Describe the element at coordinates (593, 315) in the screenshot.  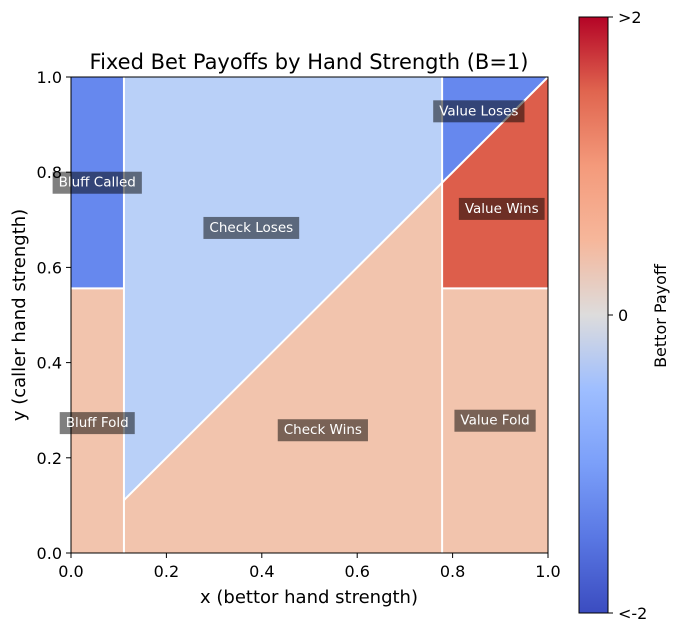
I see `colorbar` at that location.